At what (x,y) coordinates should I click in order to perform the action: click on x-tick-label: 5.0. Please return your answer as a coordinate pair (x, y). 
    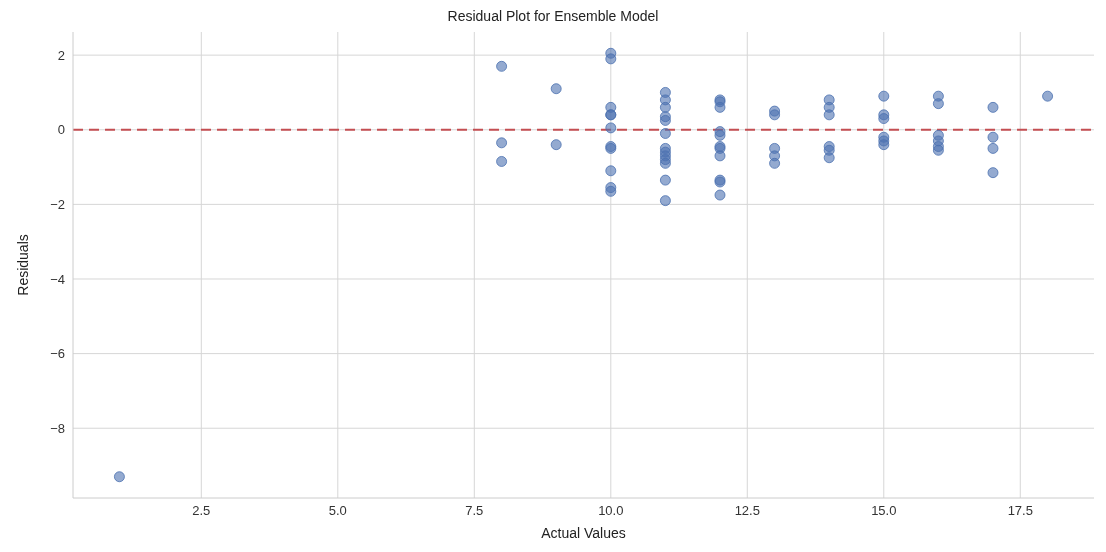
    Looking at the image, I should click on (337, 511).